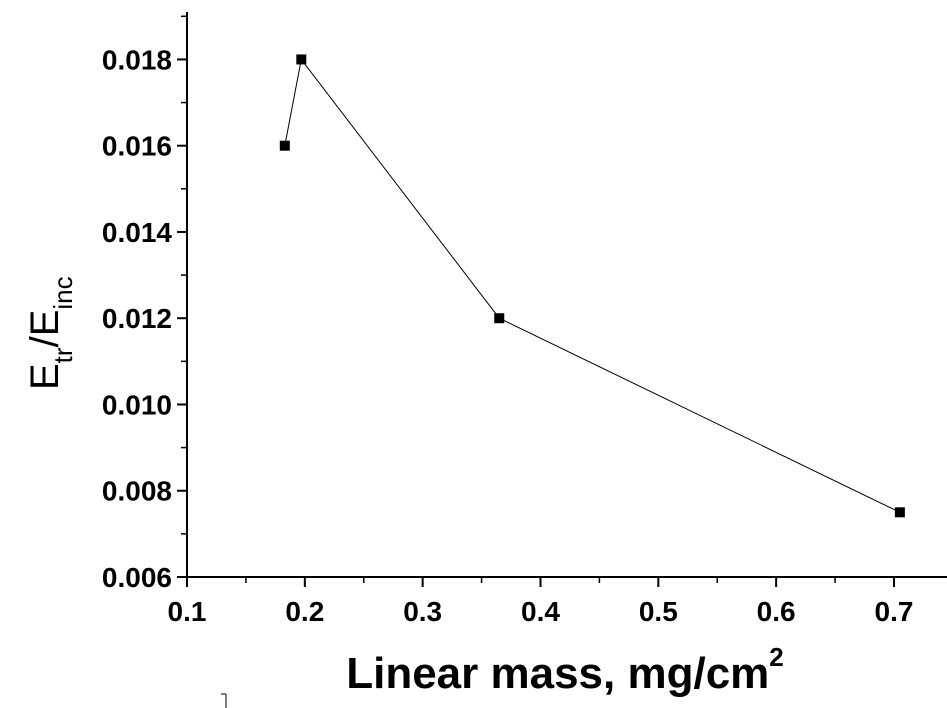 The height and width of the screenshot is (708, 947). I want to click on y-tick-label: 0.014, so click(137, 232).